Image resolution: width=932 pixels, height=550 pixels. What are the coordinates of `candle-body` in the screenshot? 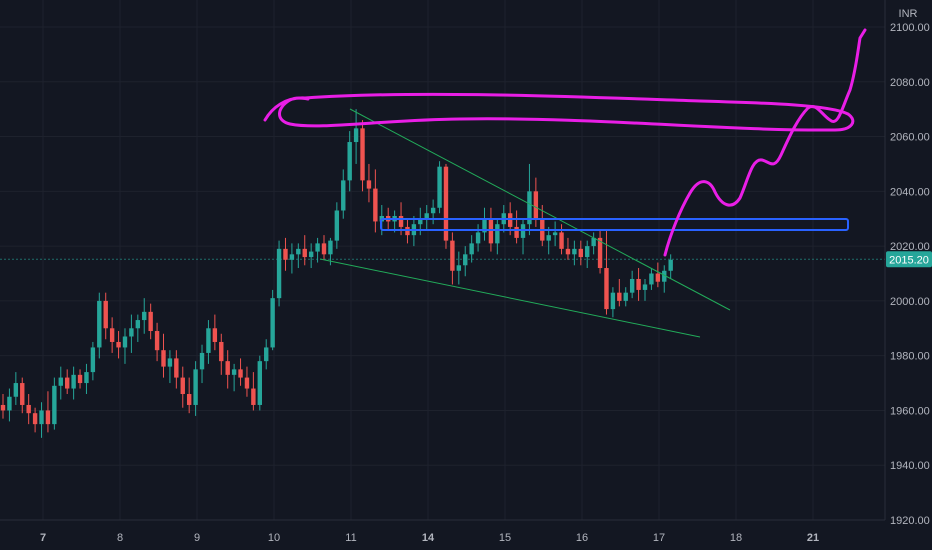 It's located at (118, 344).